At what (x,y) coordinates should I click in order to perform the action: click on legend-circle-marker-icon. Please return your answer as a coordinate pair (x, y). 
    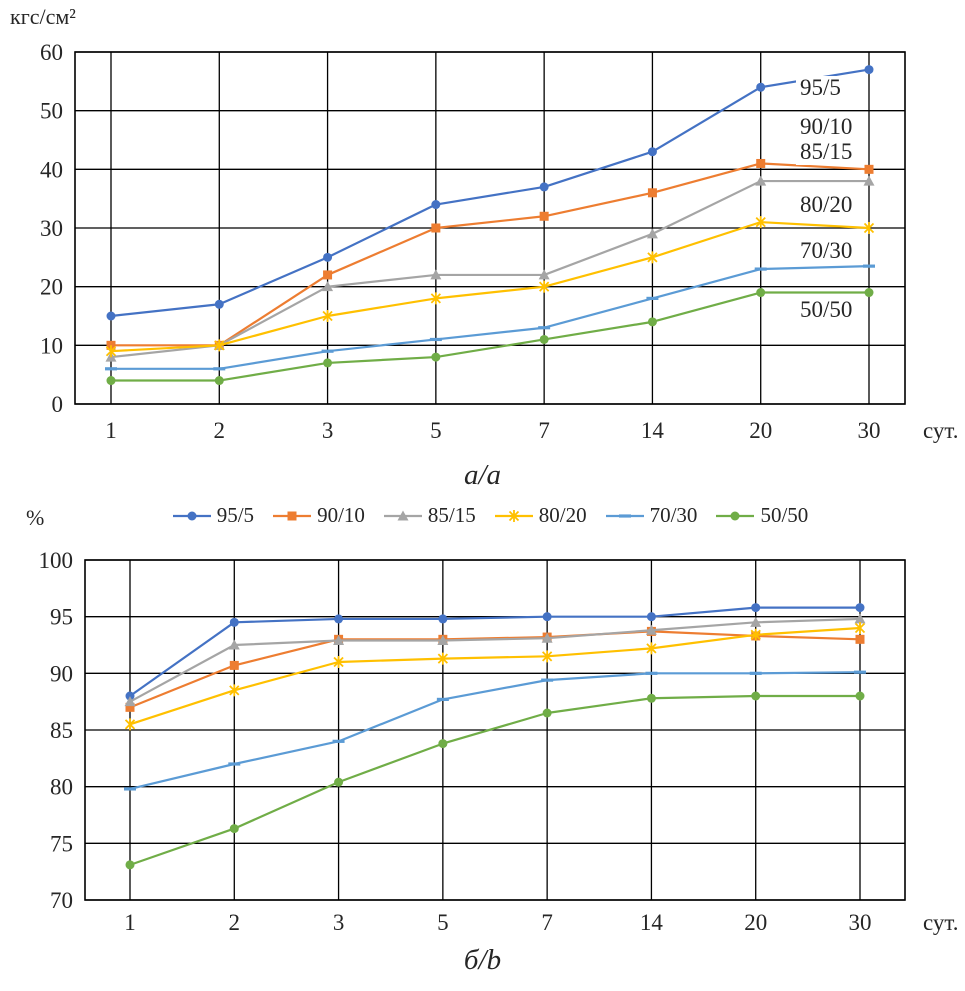
    Looking at the image, I should click on (735, 515).